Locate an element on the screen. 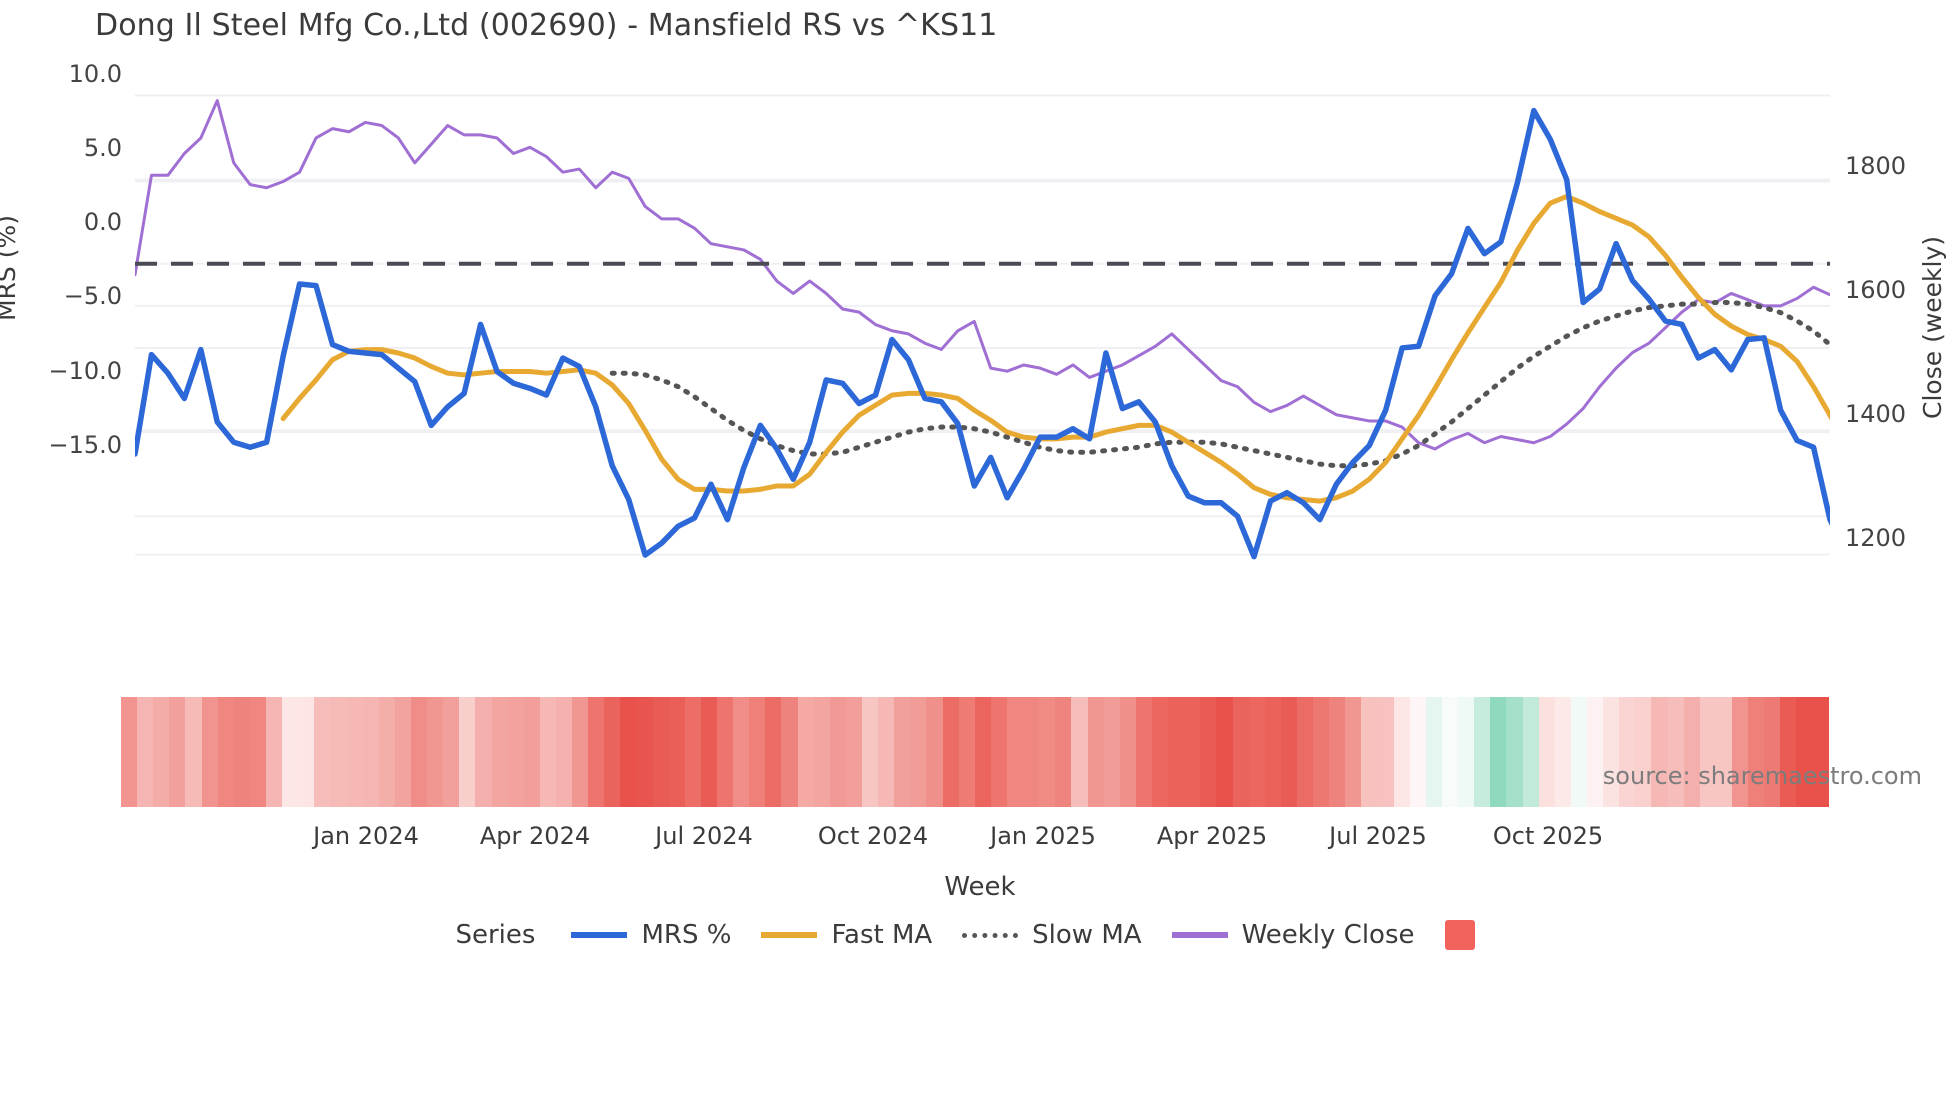 This screenshot has height=1102, width=1960. x-axis-label: Week is located at coordinates (980, 887).